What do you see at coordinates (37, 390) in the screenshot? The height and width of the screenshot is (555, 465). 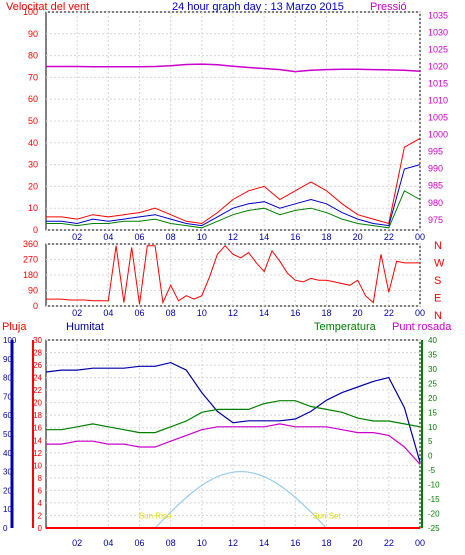 I see `rain-axis-tick: 22` at bounding box center [37, 390].